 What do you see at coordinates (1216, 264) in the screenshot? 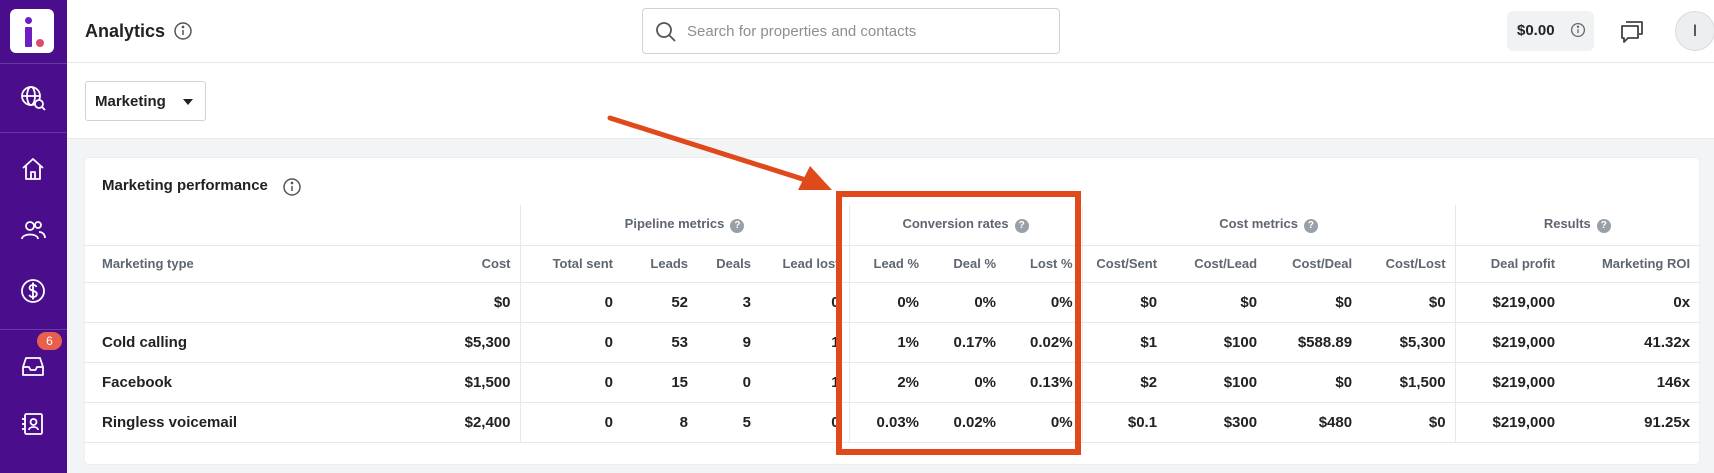
I see `column-header: Cost/Lead` at bounding box center [1216, 264].